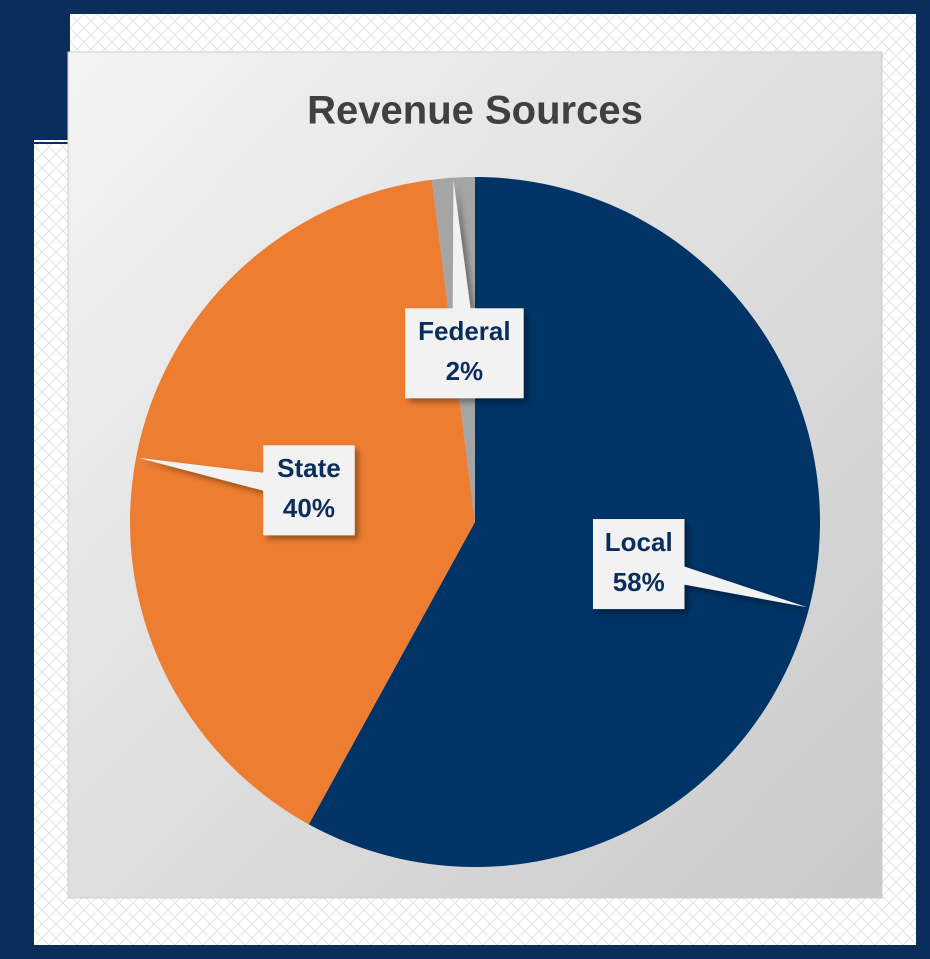 The image size is (930, 959). What do you see at coordinates (475, 111) in the screenshot?
I see `chart-title: Revenue Sources` at bounding box center [475, 111].